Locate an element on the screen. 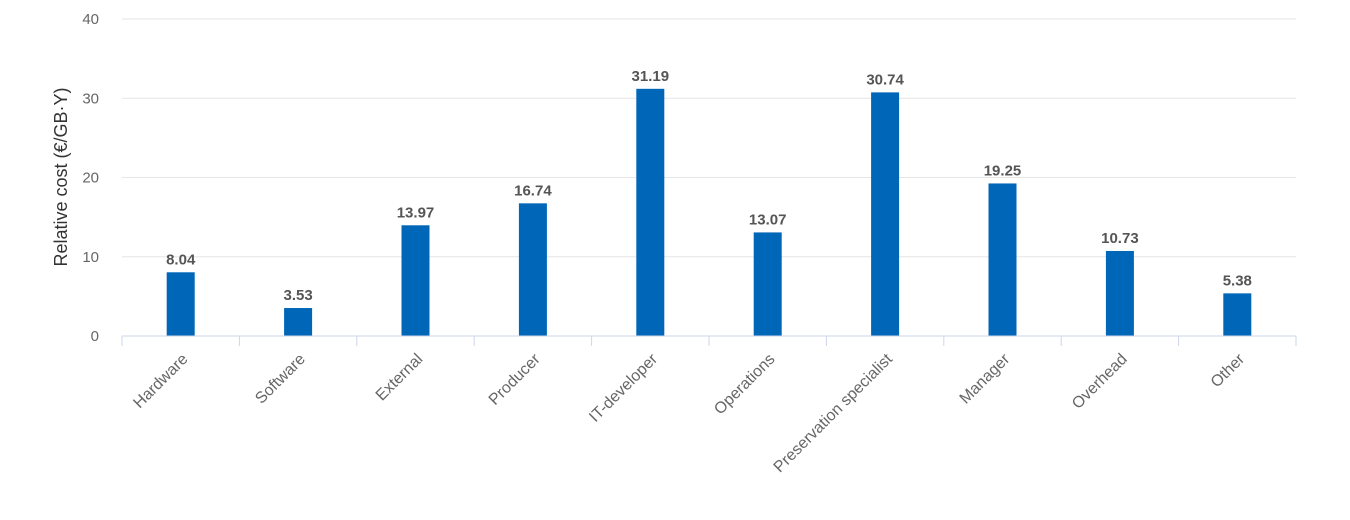  y-tick-label: 0 is located at coordinates (95, 336).